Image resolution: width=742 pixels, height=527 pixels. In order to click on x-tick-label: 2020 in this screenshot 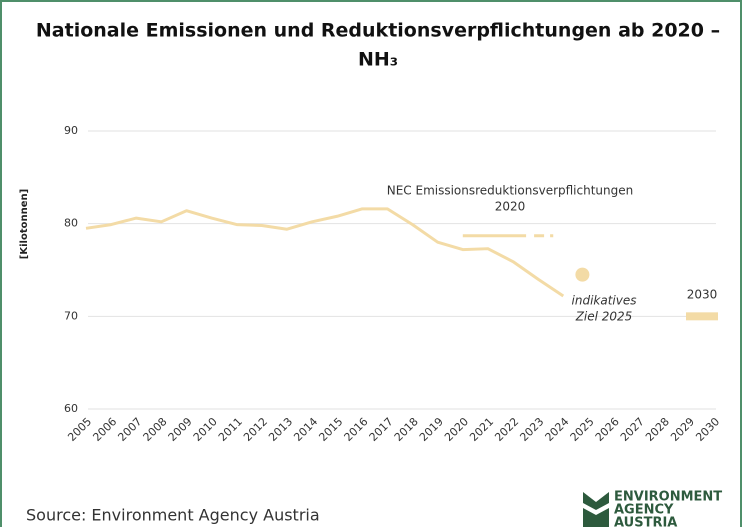, I will do `click(456, 429)`.